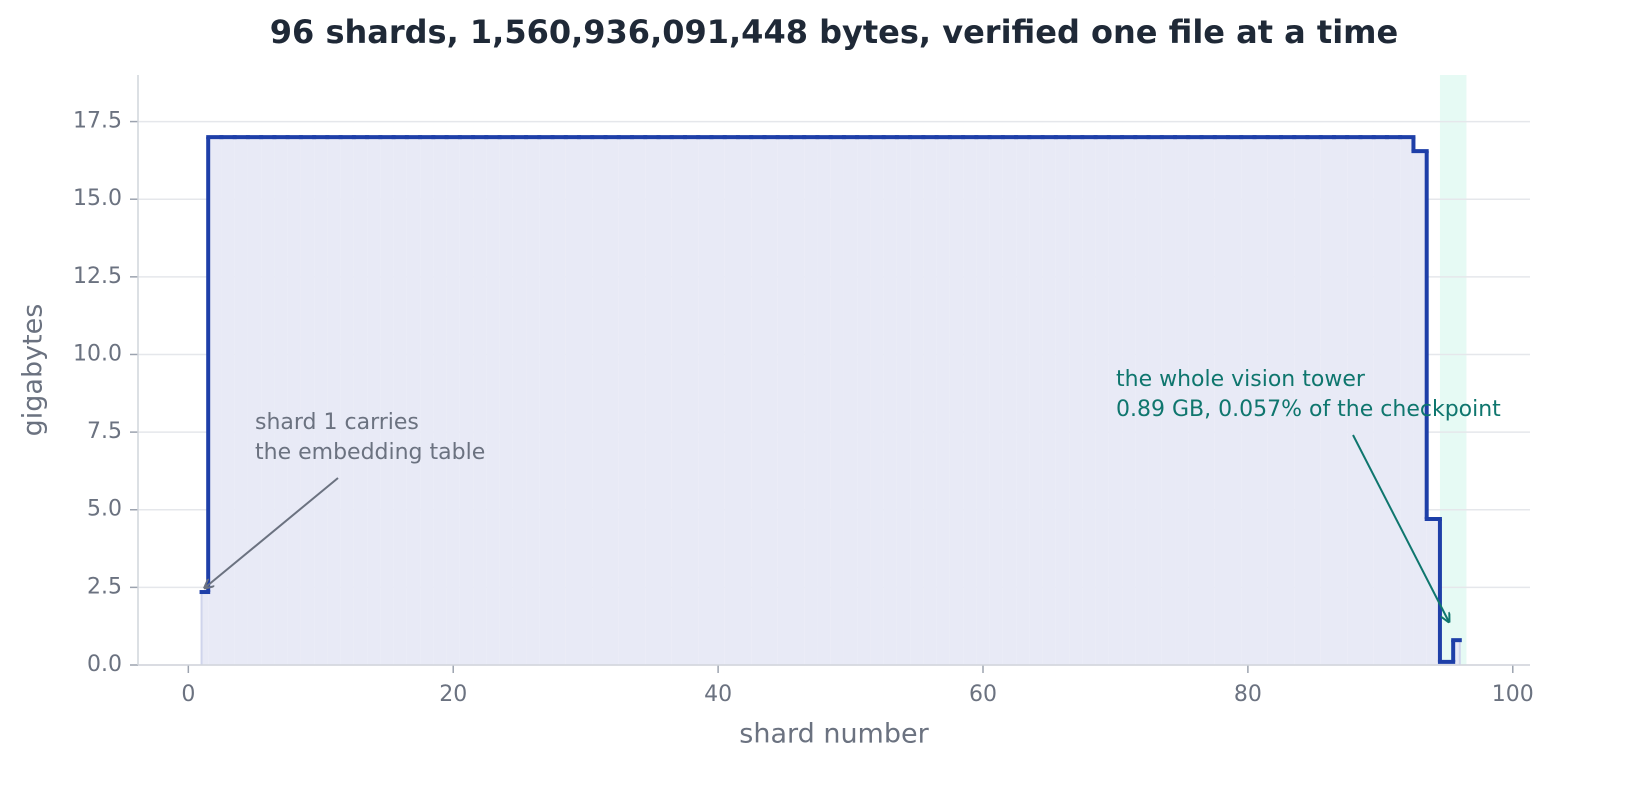  What do you see at coordinates (1453, 370) in the screenshot?
I see `highlight-span` at bounding box center [1453, 370].